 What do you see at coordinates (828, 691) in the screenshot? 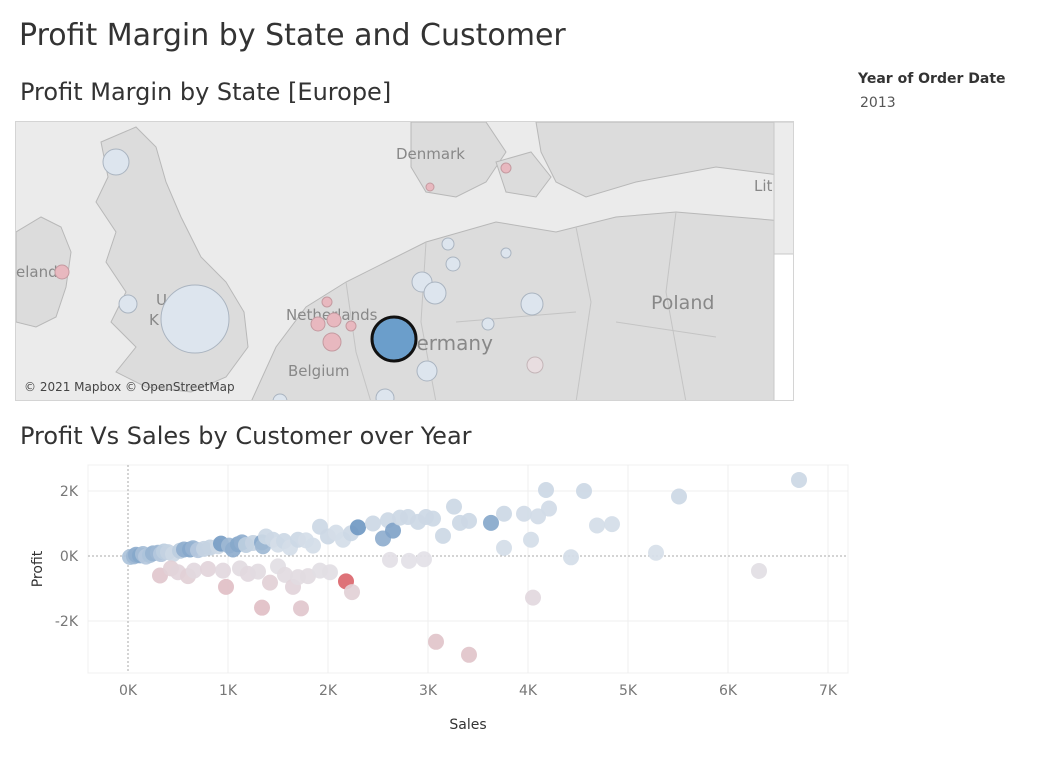
I see `x-tick-label: 7K` at bounding box center [828, 691].